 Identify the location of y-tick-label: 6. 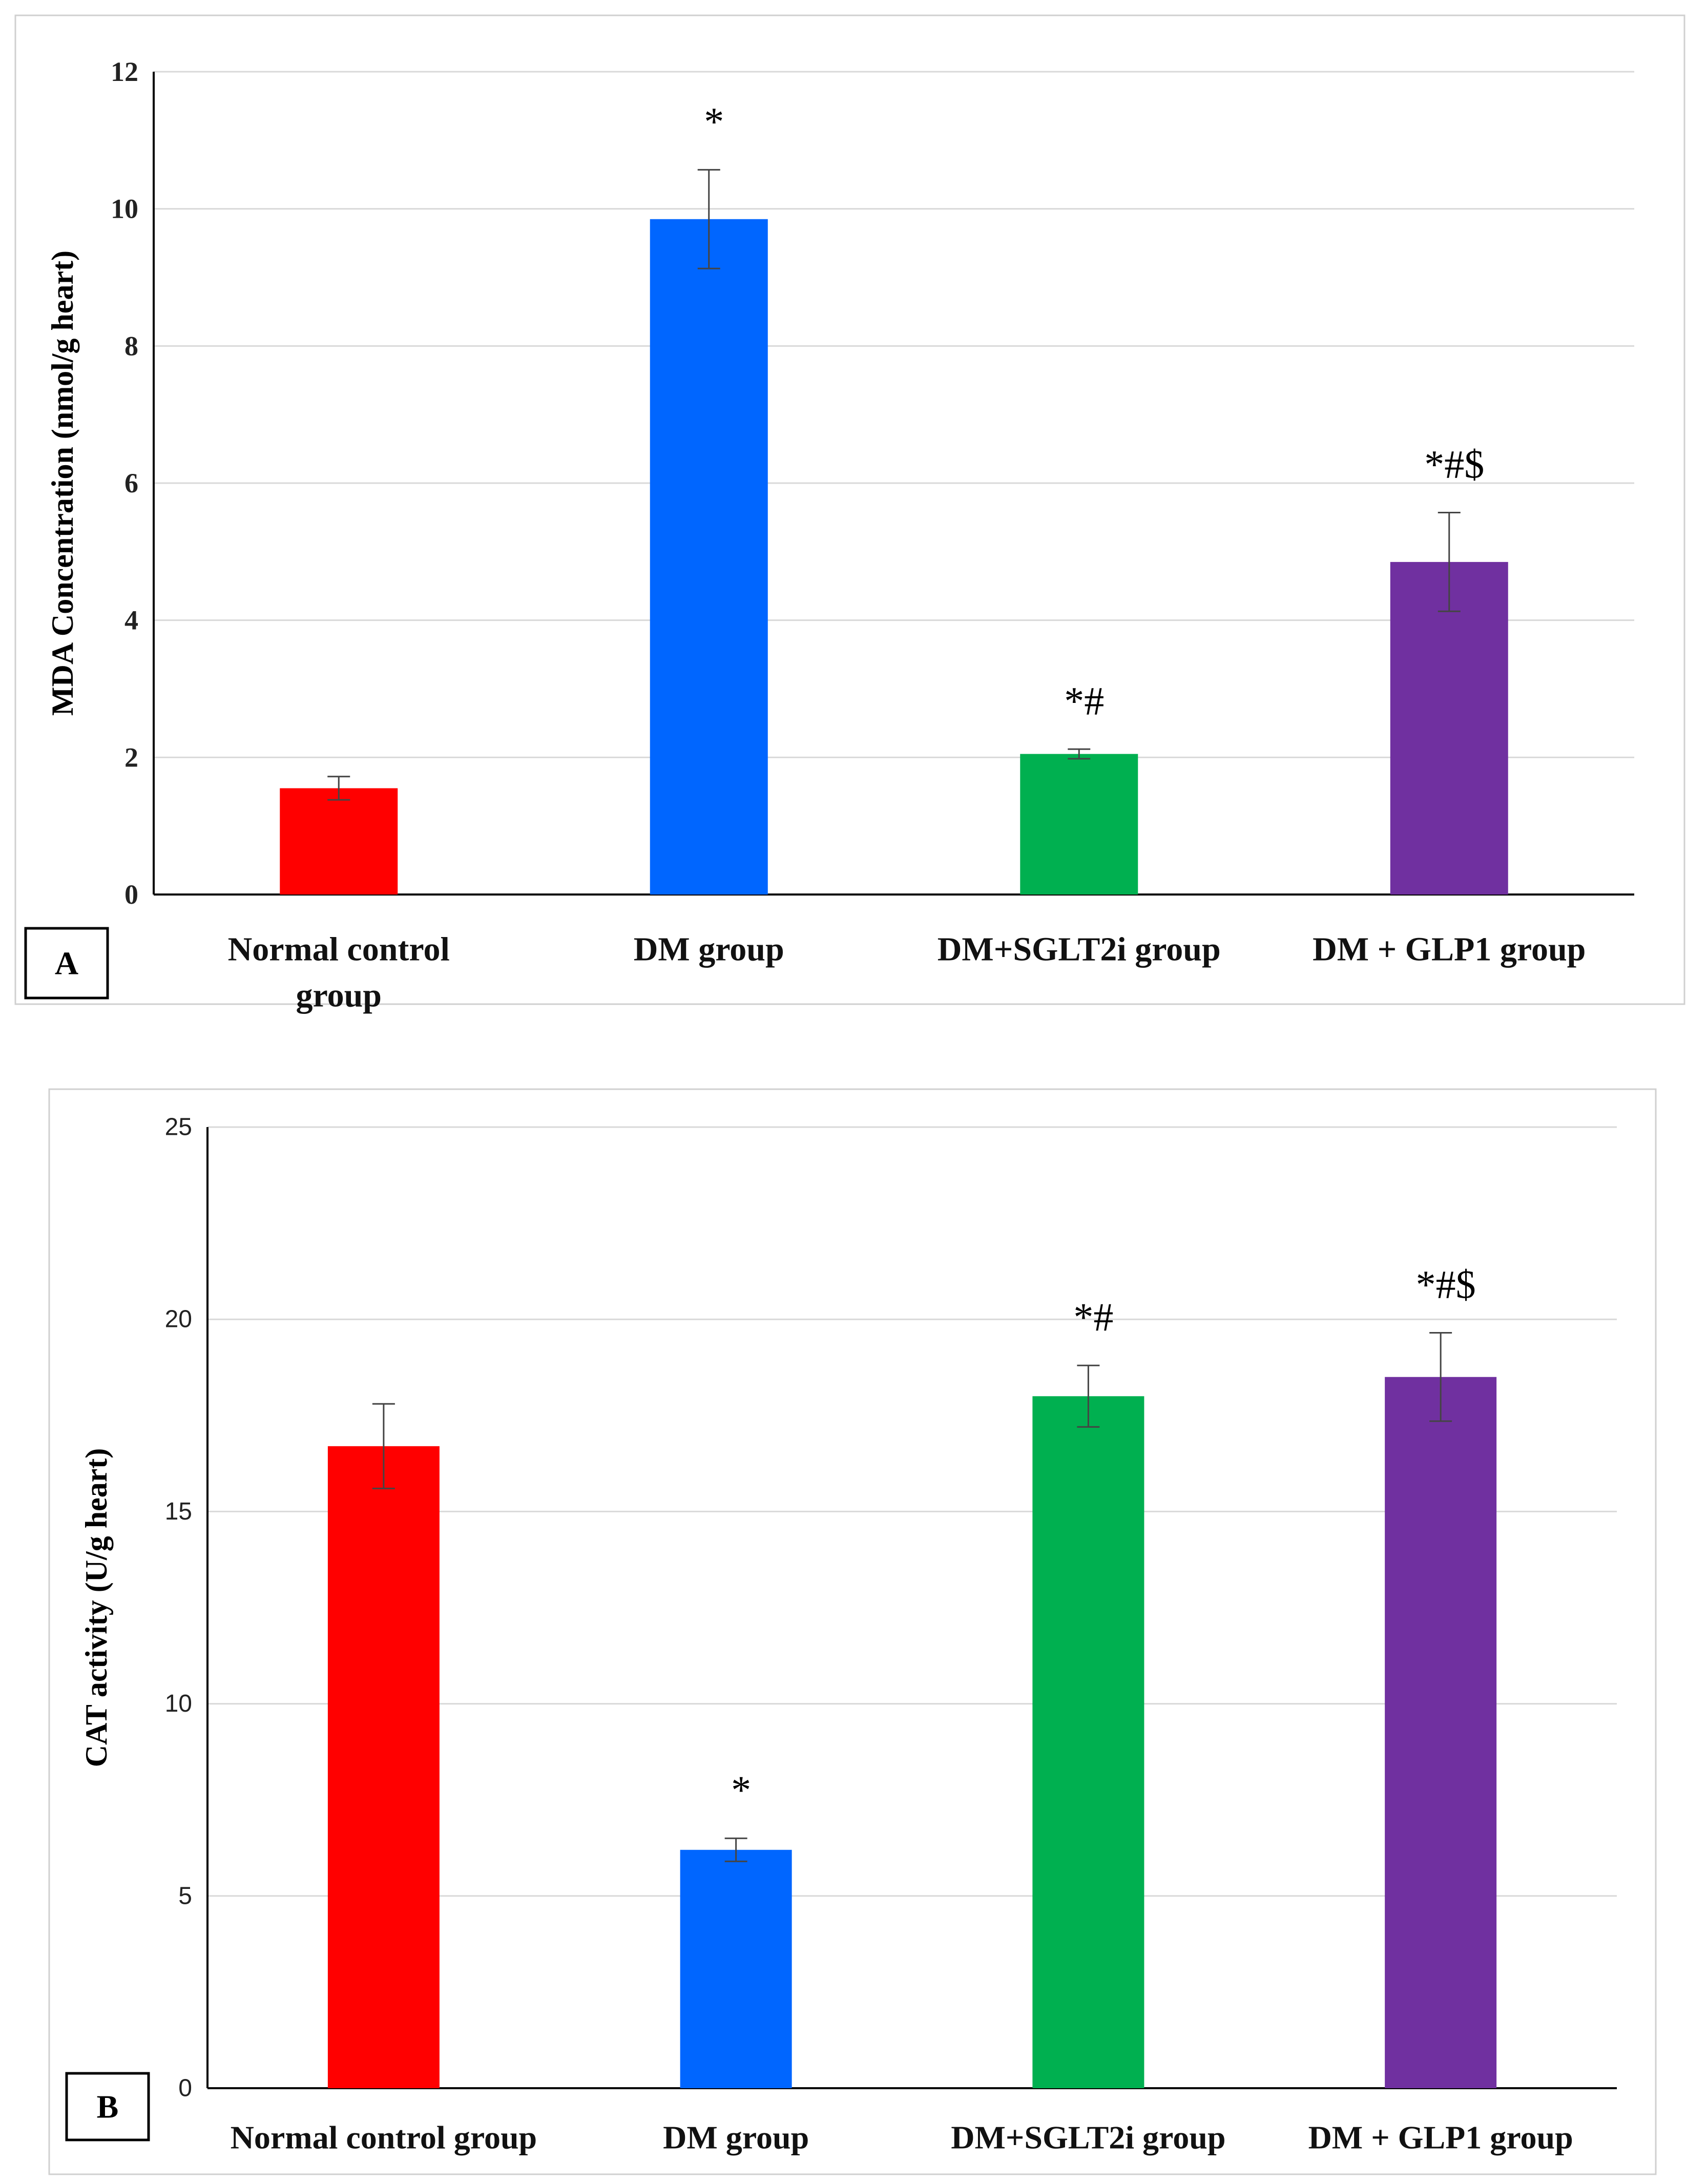
(131, 483).